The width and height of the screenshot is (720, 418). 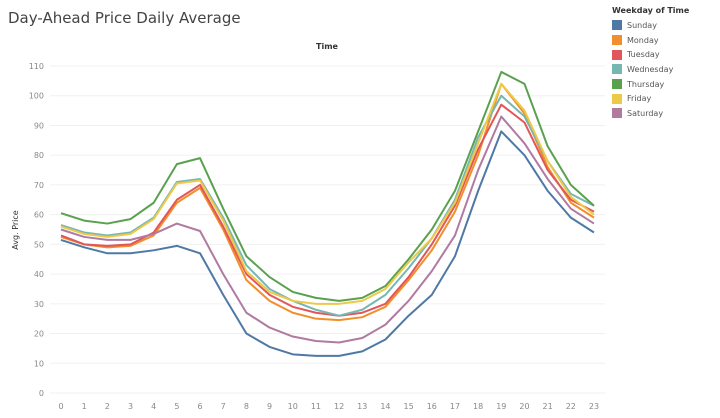 I want to click on y-tick-label: 20, so click(x=39, y=334).